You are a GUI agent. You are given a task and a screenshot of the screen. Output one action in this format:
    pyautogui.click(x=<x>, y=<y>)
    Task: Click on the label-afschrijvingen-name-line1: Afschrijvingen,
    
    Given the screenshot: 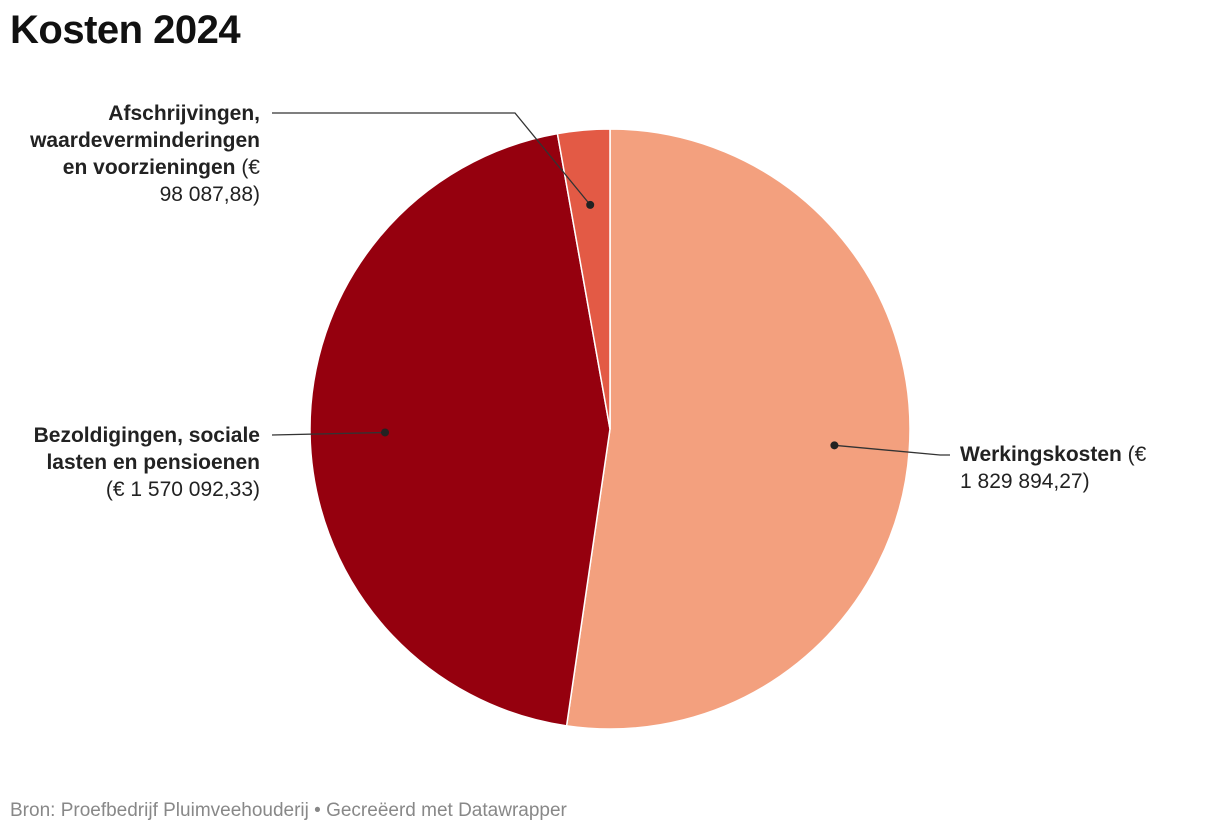 What is the action you would take?
    pyautogui.click(x=184, y=113)
    